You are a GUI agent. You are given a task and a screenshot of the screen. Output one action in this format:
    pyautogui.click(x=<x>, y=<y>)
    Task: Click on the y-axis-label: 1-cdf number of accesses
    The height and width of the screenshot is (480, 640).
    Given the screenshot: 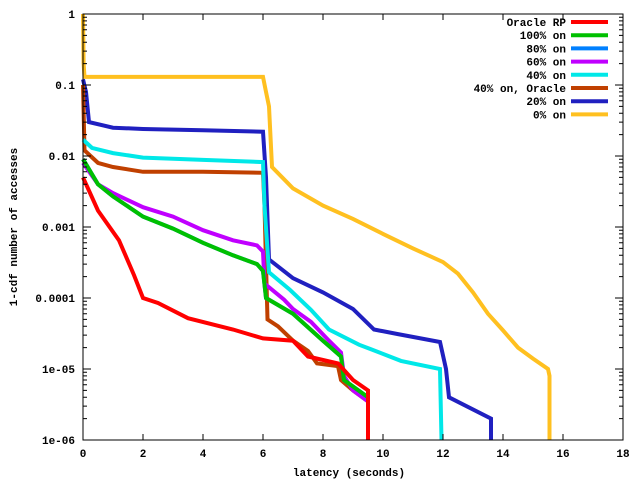 What is the action you would take?
    pyautogui.click(x=15, y=227)
    